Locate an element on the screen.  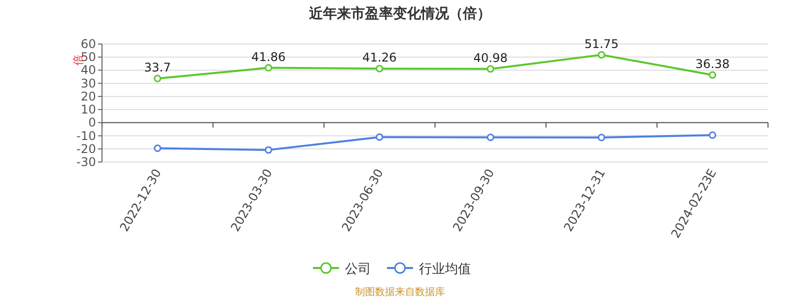
text: 制图数据来自数据库 is located at coordinates (400, 292).